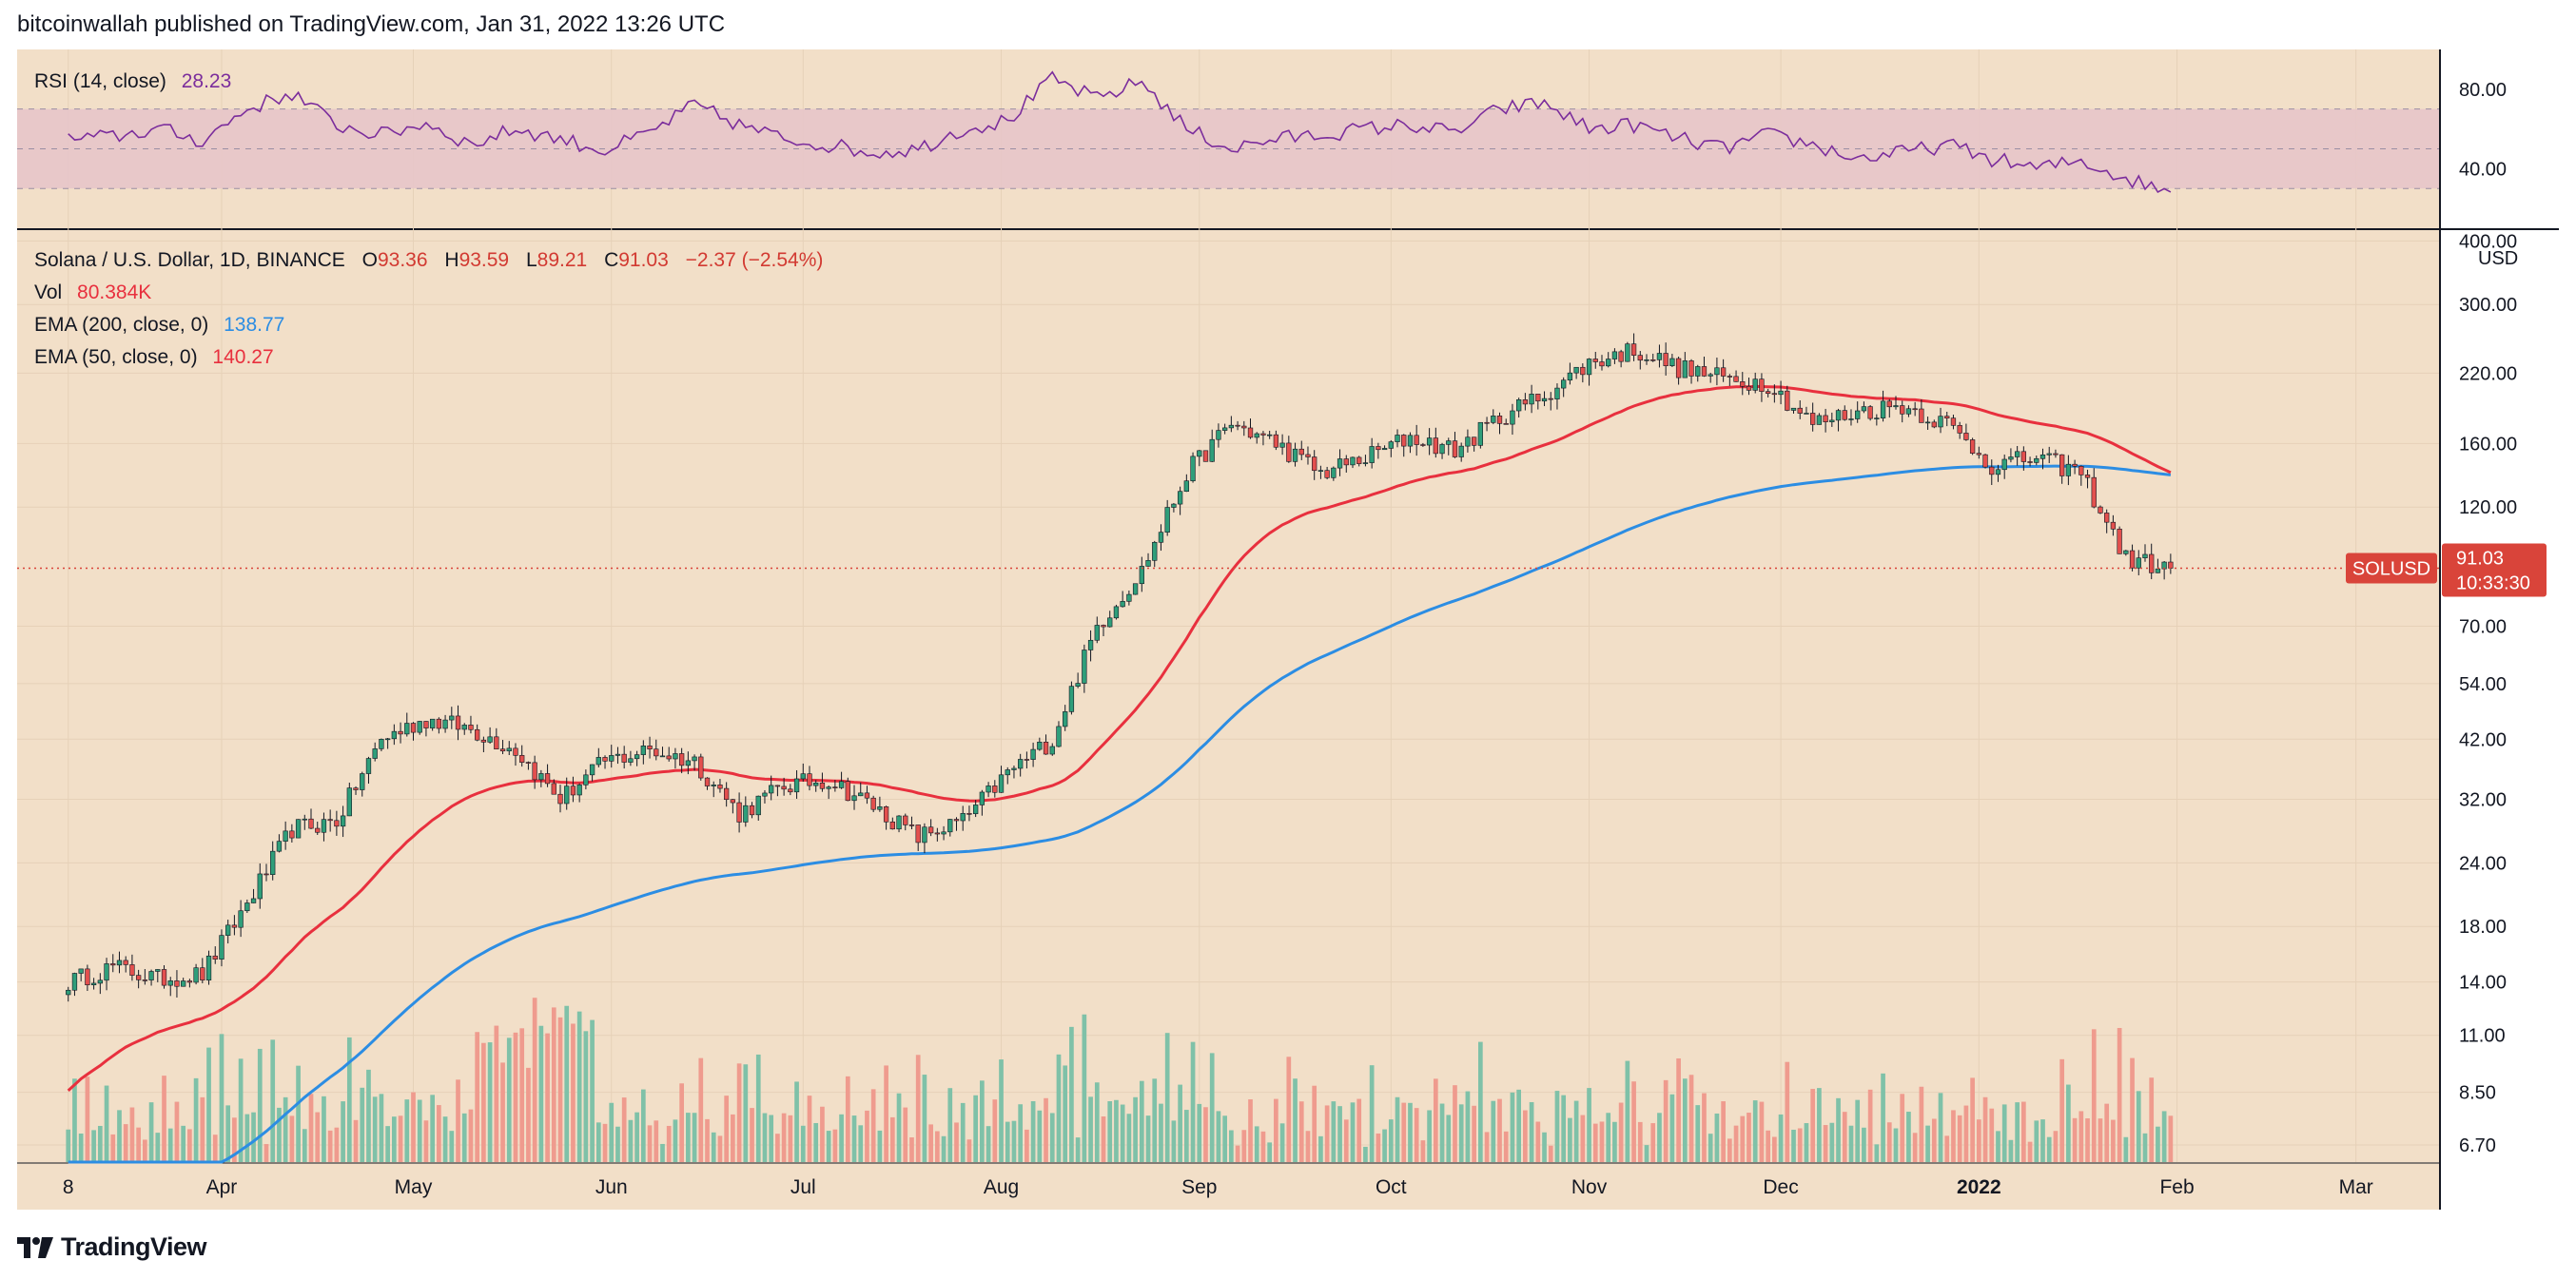 Image resolution: width=2576 pixels, height=1280 pixels. I want to click on ema200-legend: EMA (200, close, 0) 138.77, so click(159, 325).